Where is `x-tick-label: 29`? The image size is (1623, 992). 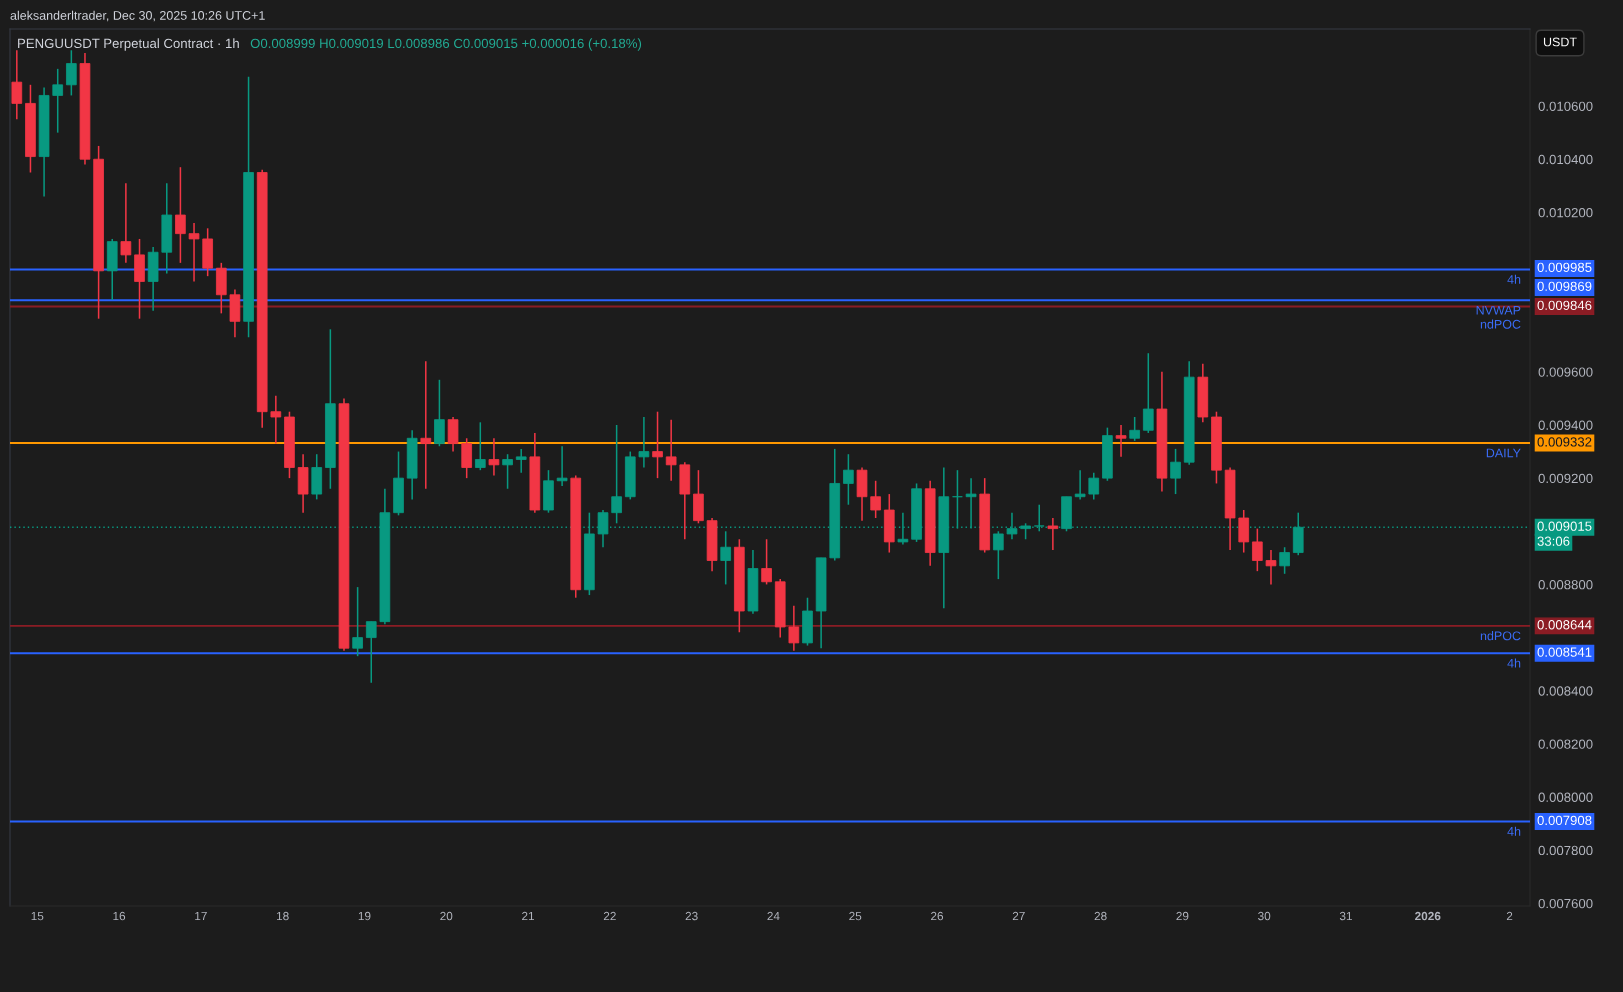 x-tick-label: 29 is located at coordinates (1182, 916).